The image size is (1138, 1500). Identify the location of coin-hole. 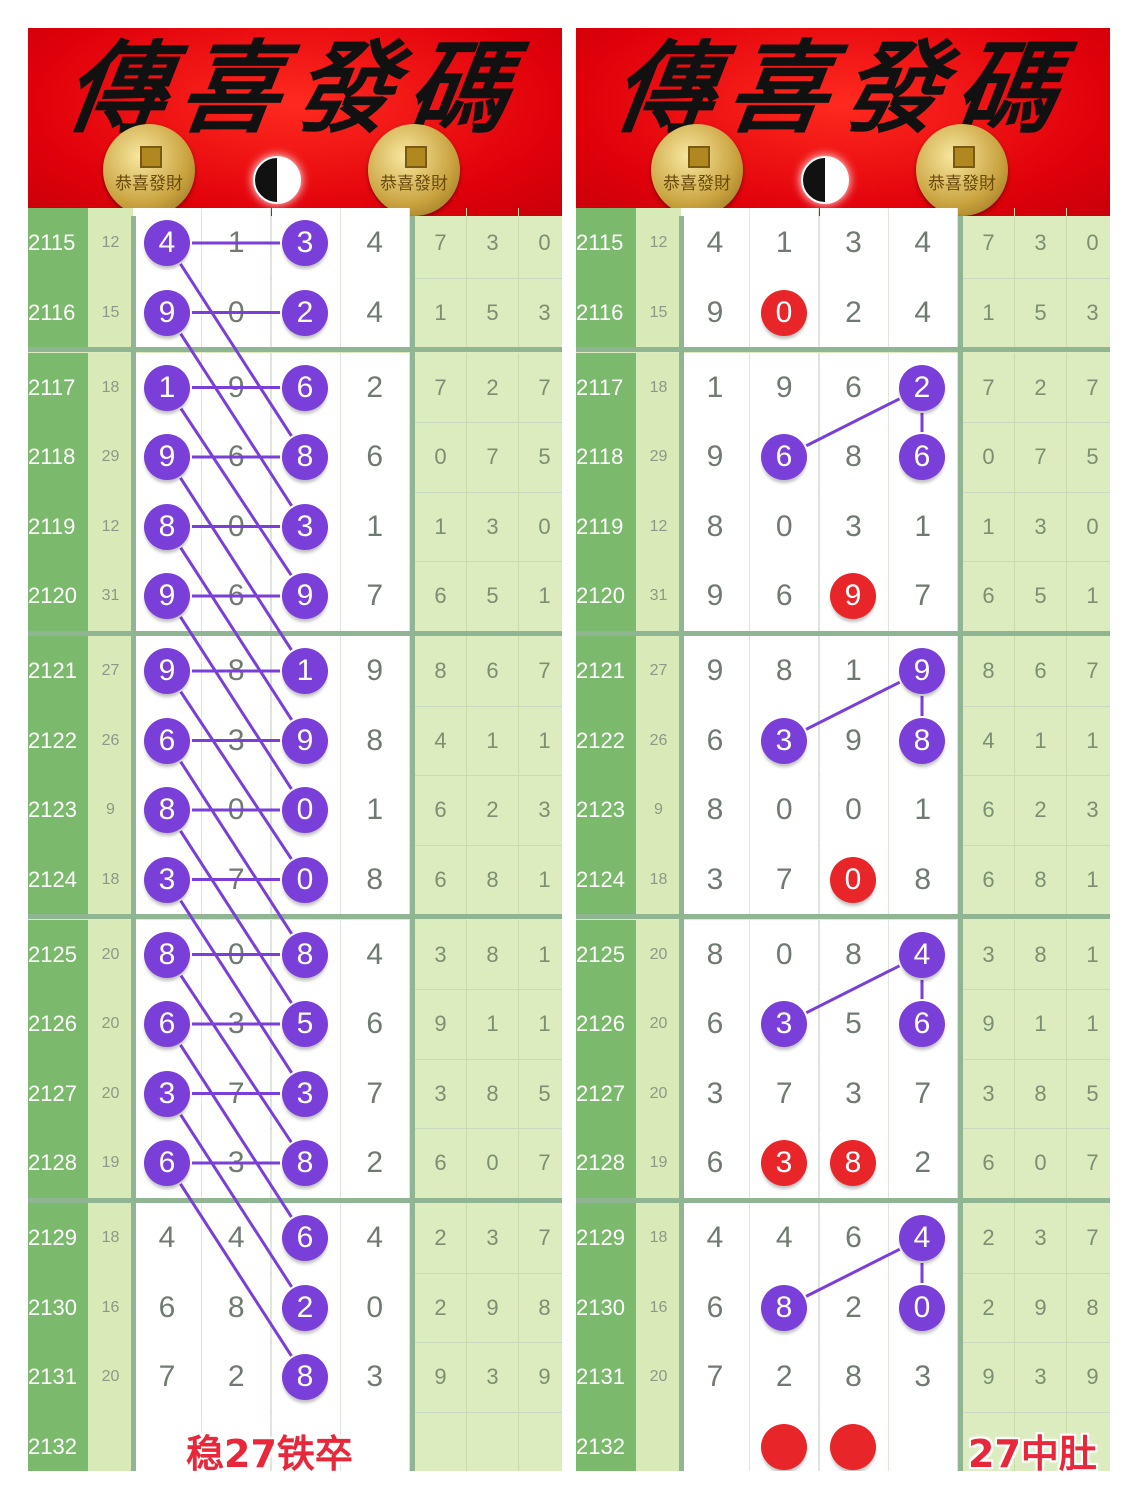
(416, 157).